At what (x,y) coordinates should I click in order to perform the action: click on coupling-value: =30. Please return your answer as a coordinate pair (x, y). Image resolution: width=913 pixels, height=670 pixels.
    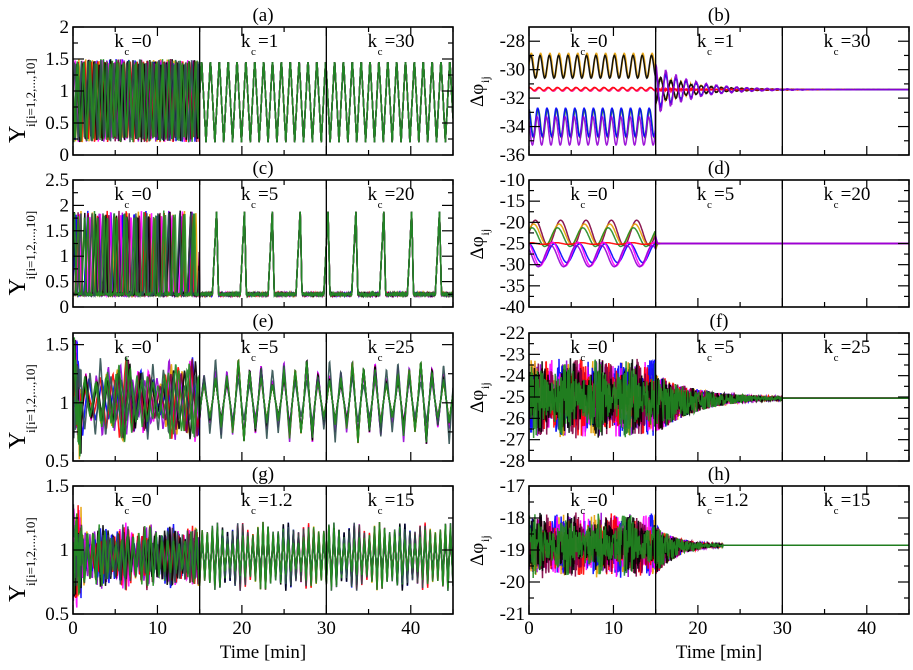
    Looking at the image, I should click on (856, 41).